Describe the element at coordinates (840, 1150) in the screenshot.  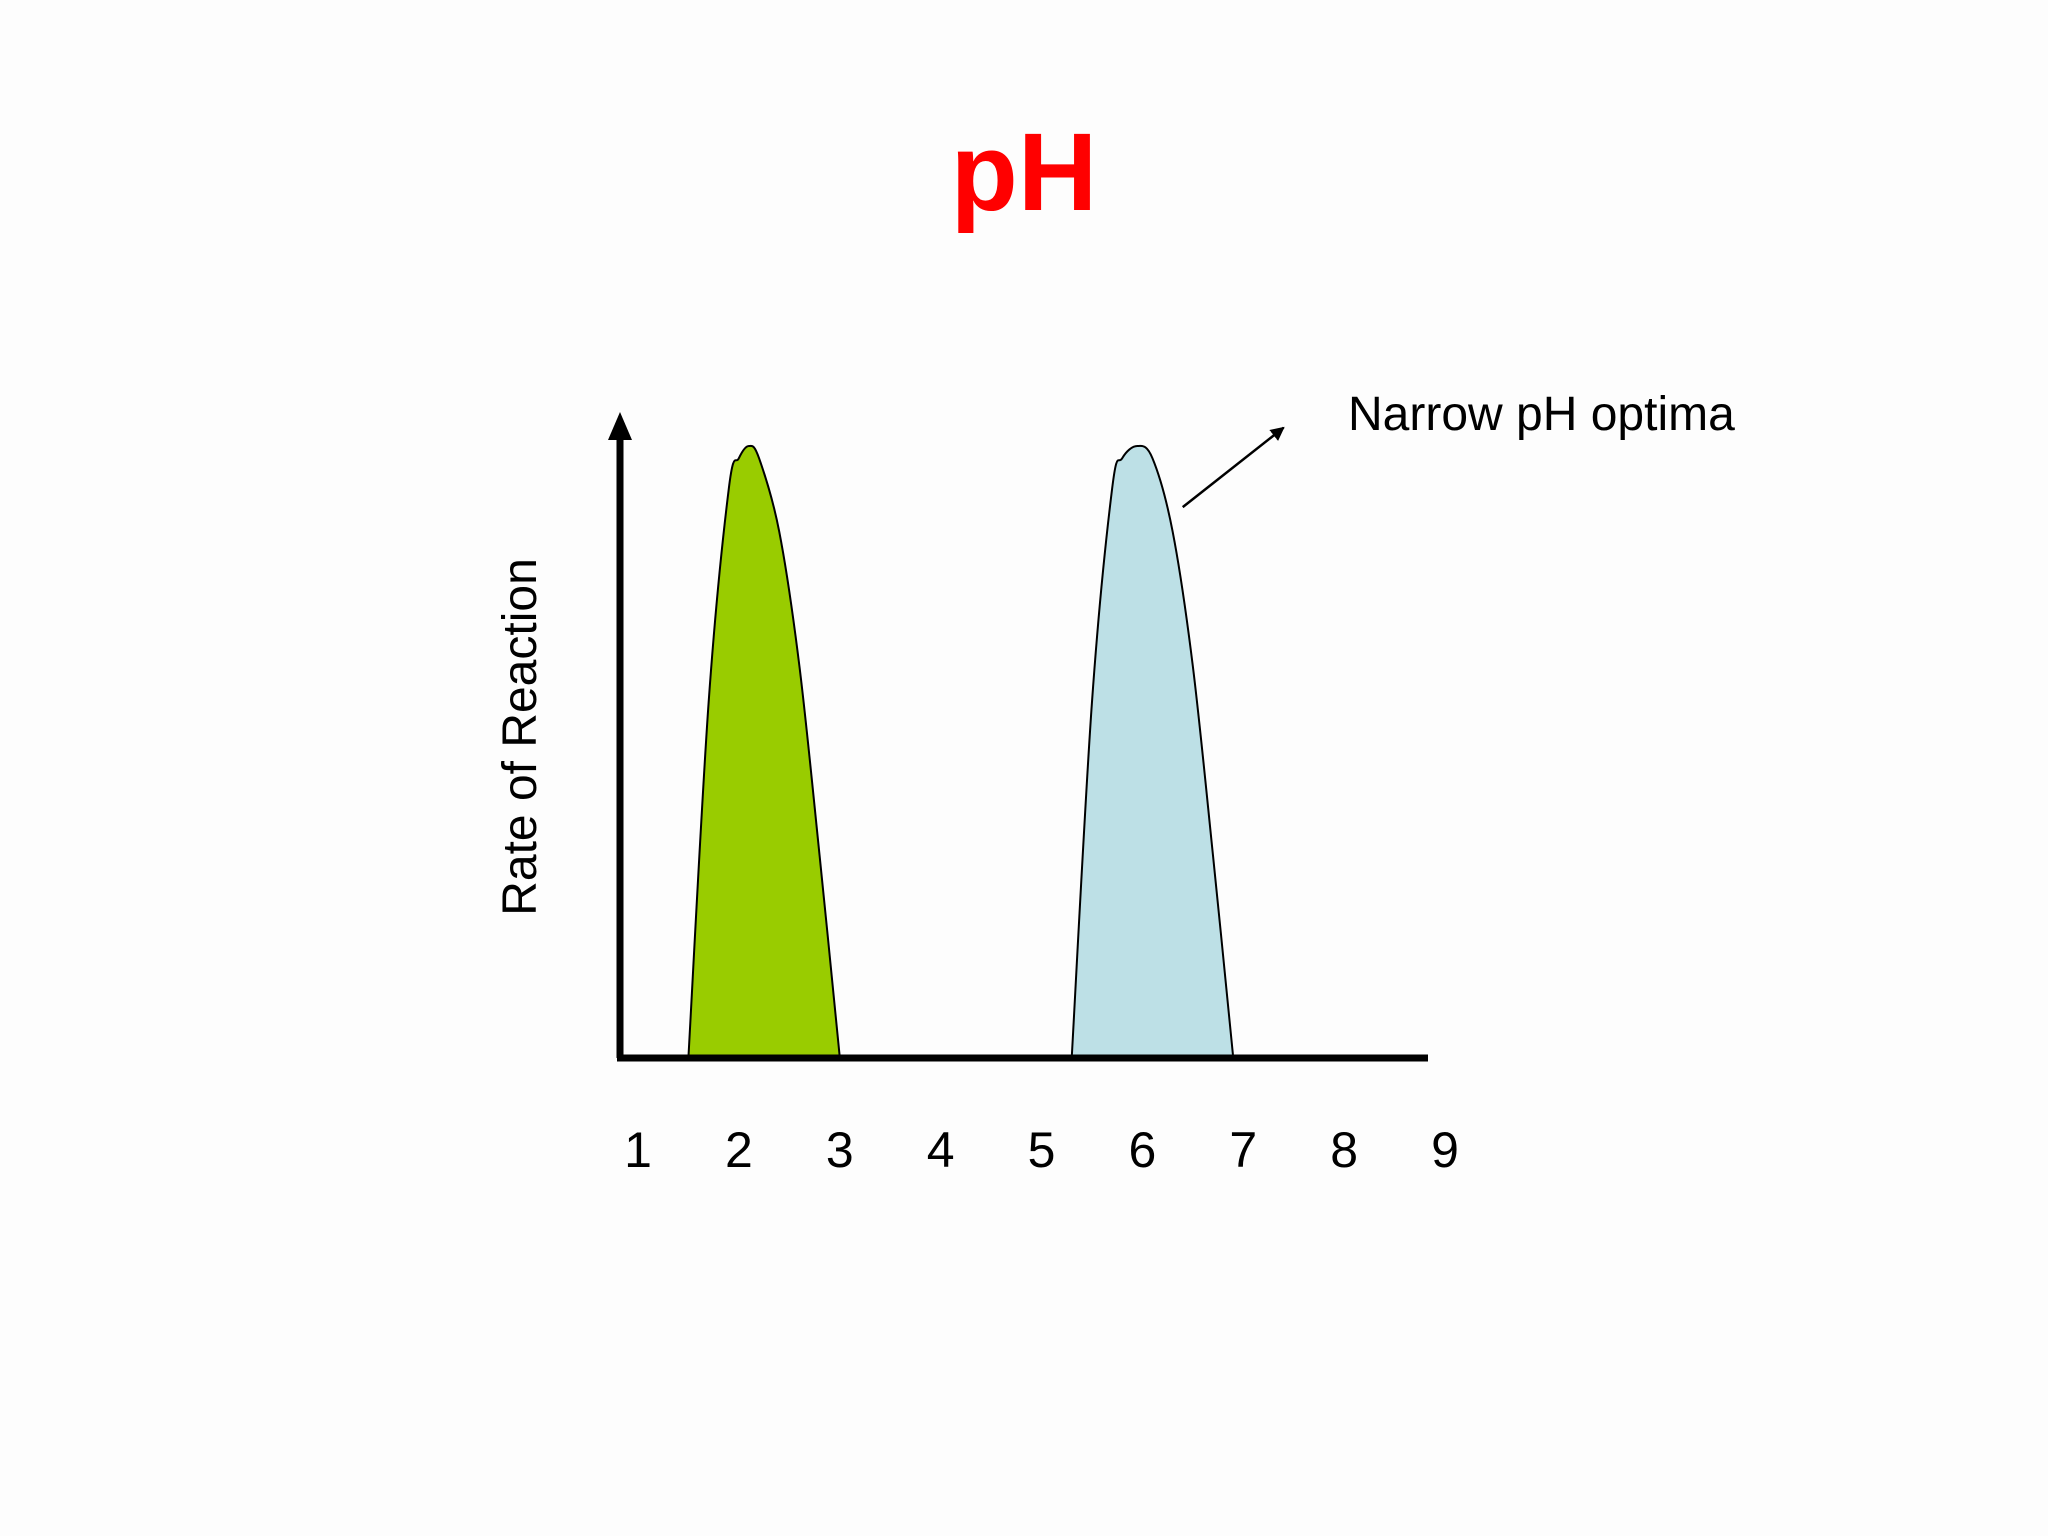
I see `x-tick-label: 3` at that location.